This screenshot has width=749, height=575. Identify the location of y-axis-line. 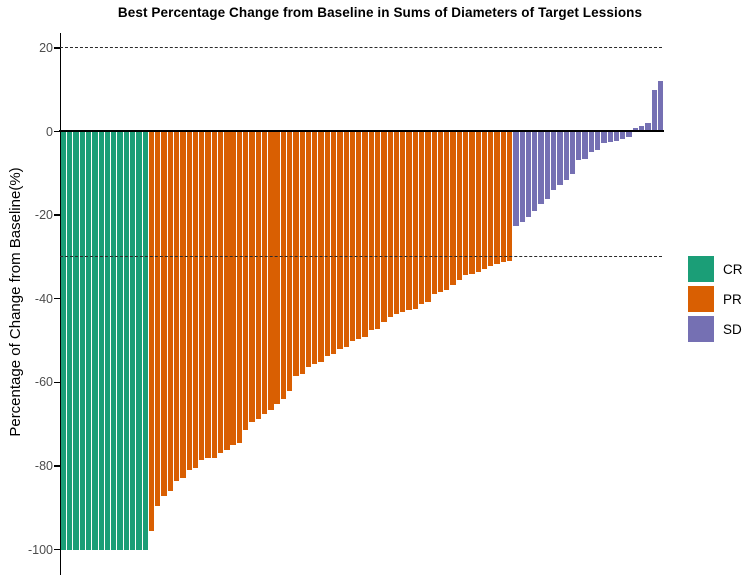
(60, 304).